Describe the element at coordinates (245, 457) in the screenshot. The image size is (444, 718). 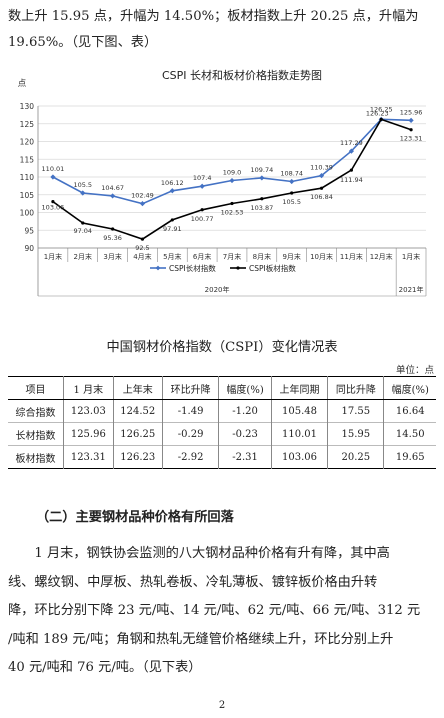
I see `table-cell: -2.31` at that location.